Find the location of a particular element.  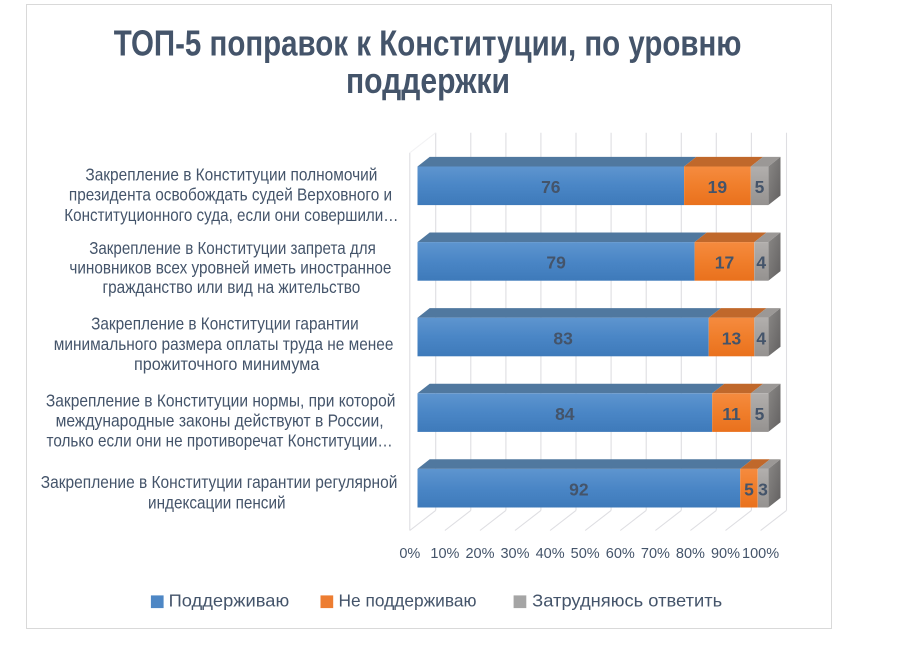

svg-text: 30% is located at coordinates (514, 554).